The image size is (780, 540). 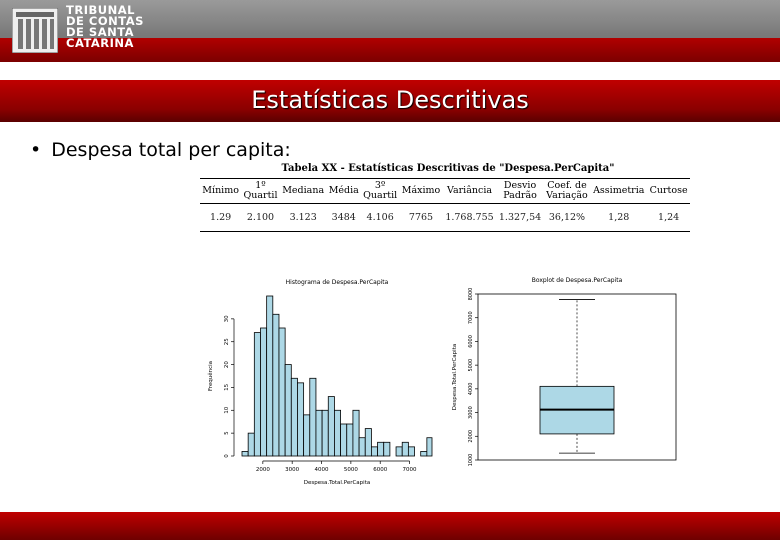 What do you see at coordinates (520, 217) in the screenshot?
I see `table-cell: 1.327,54` at bounding box center [520, 217].